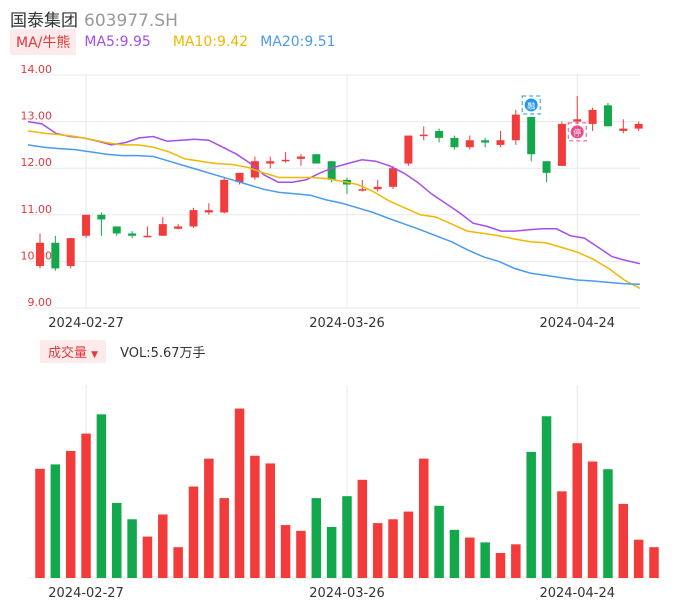 This screenshot has width=686, height=606. What do you see at coordinates (298, 42) in the screenshot?
I see `ma20-label: MA20:9.51` at bounding box center [298, 42].